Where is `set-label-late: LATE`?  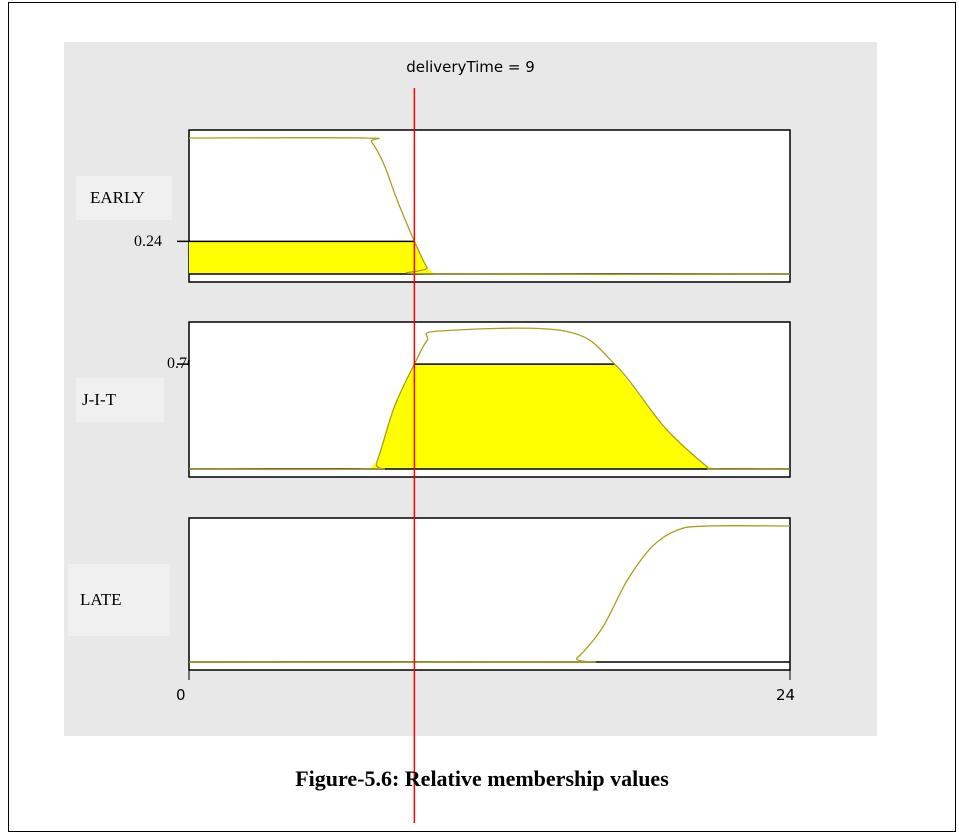
set-label-late: LATE is located at coordinates (119, 600).